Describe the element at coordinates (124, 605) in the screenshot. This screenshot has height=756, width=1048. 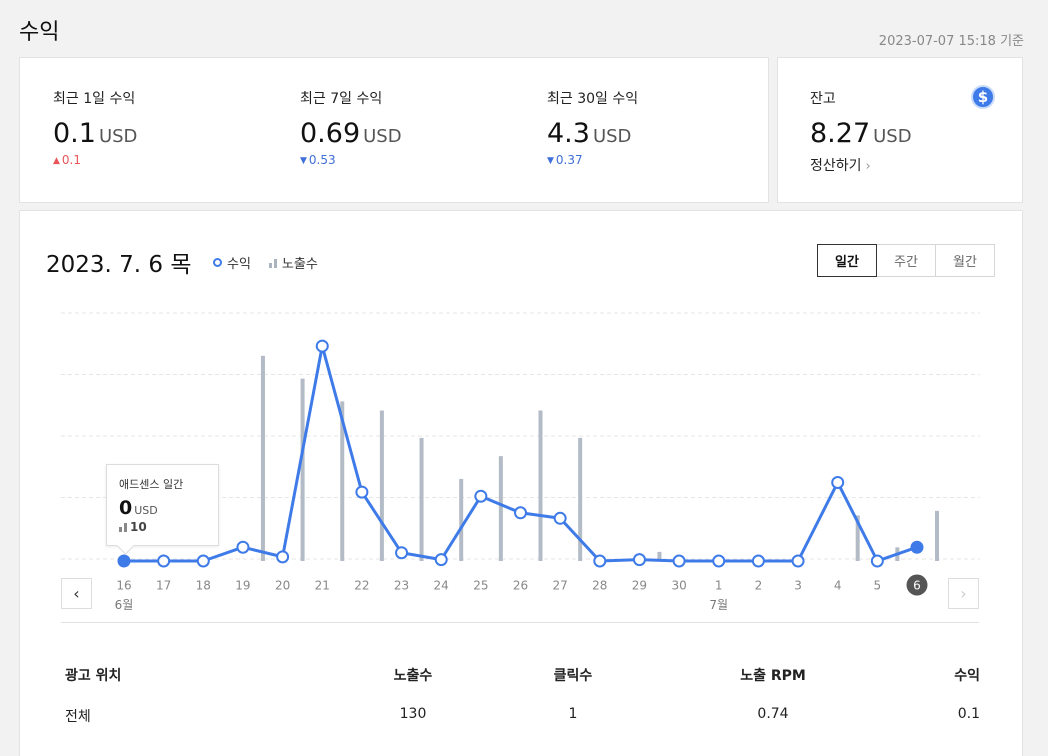
I see `month-label: 6월` at that location.